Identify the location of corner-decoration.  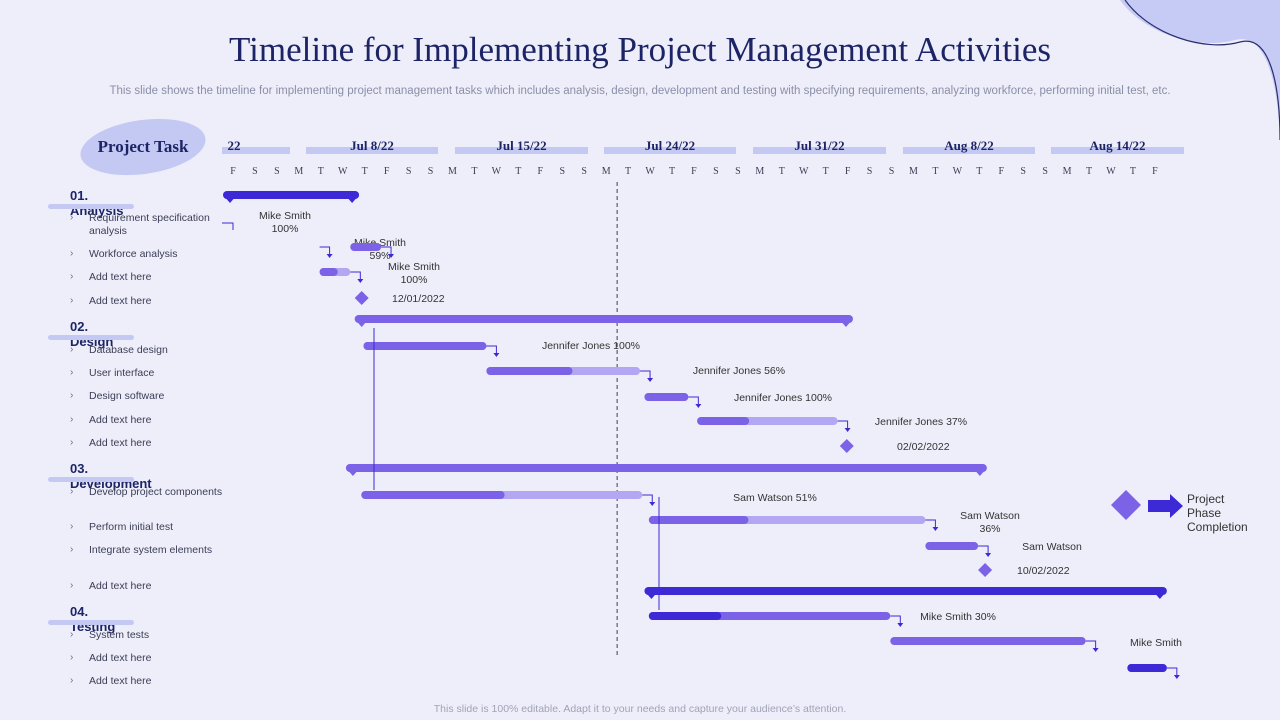
(1200, 70).